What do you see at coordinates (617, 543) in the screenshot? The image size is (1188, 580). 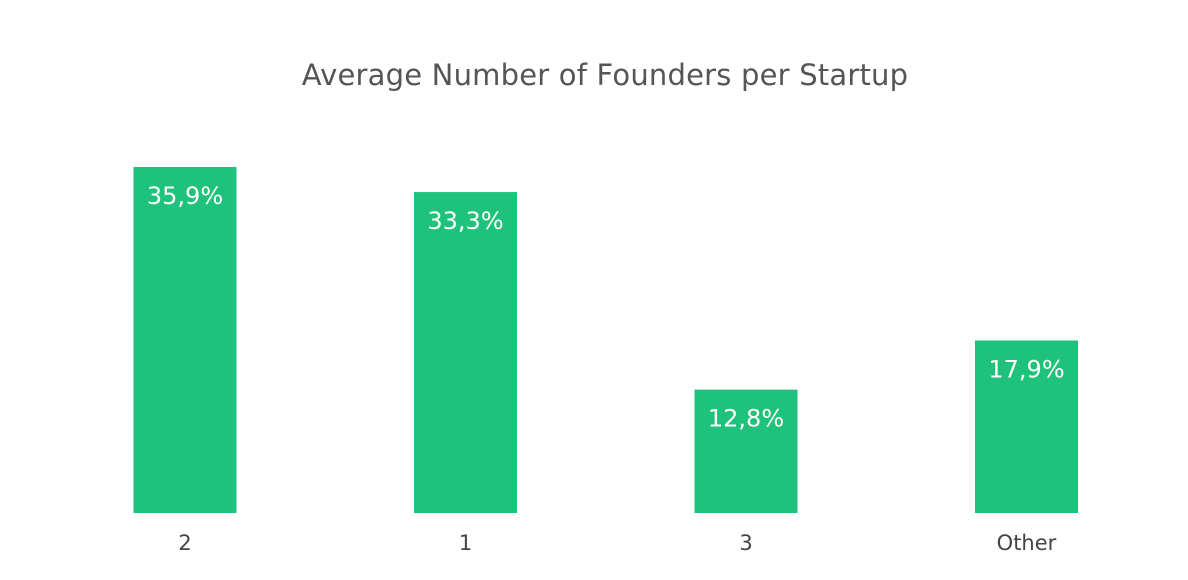 I see `x-axis-ticks: 2 1 3 Other` at bounding box center [617, 543].